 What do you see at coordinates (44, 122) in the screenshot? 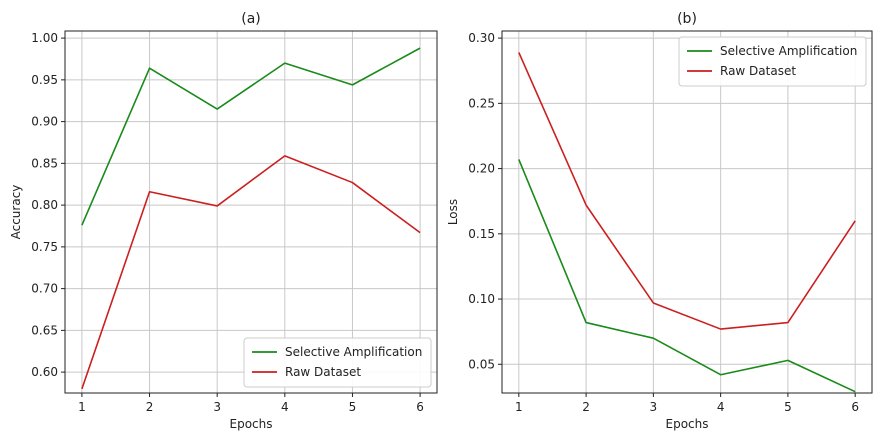
I see `y-tick-label: 0.90` at bounding box center [44, 122].